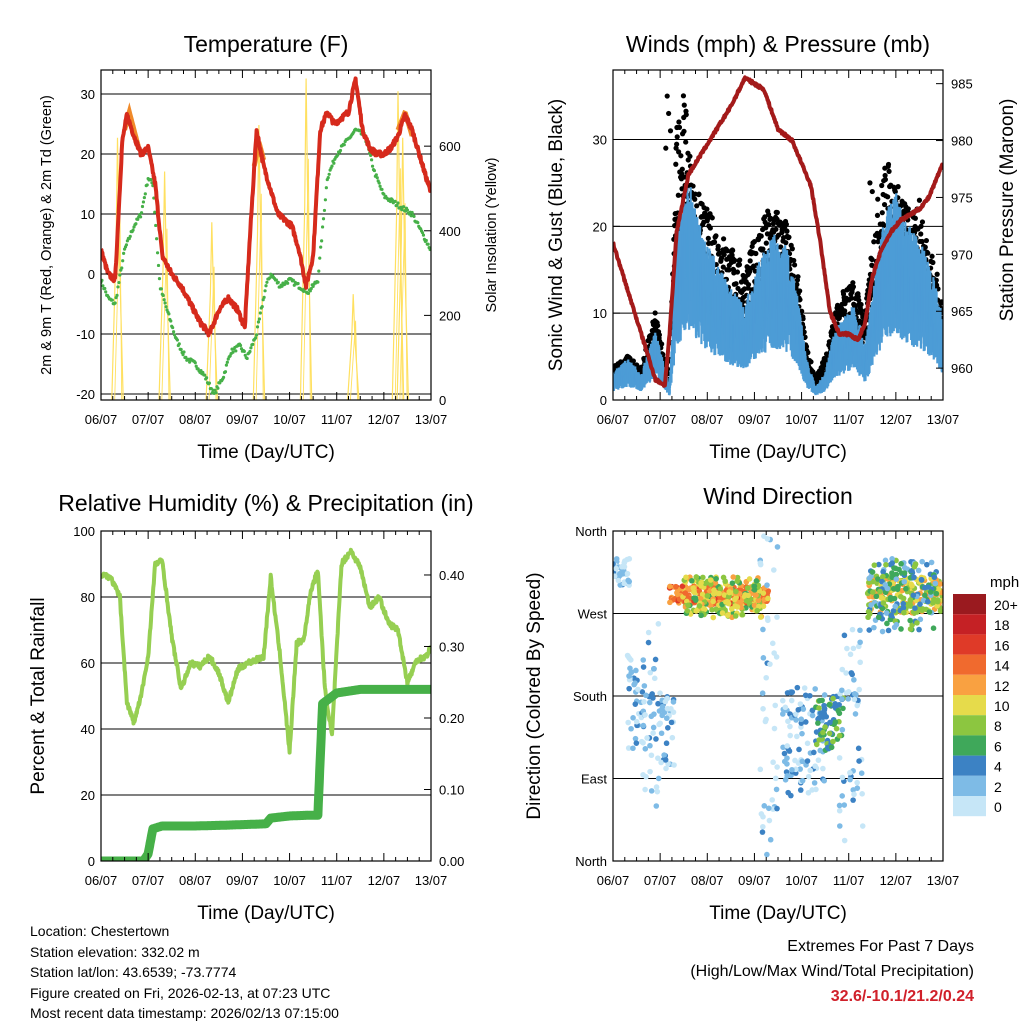 This screenshot has width=1024, height=1024. I want to click on ytick-label: 30, so click(600, 139).